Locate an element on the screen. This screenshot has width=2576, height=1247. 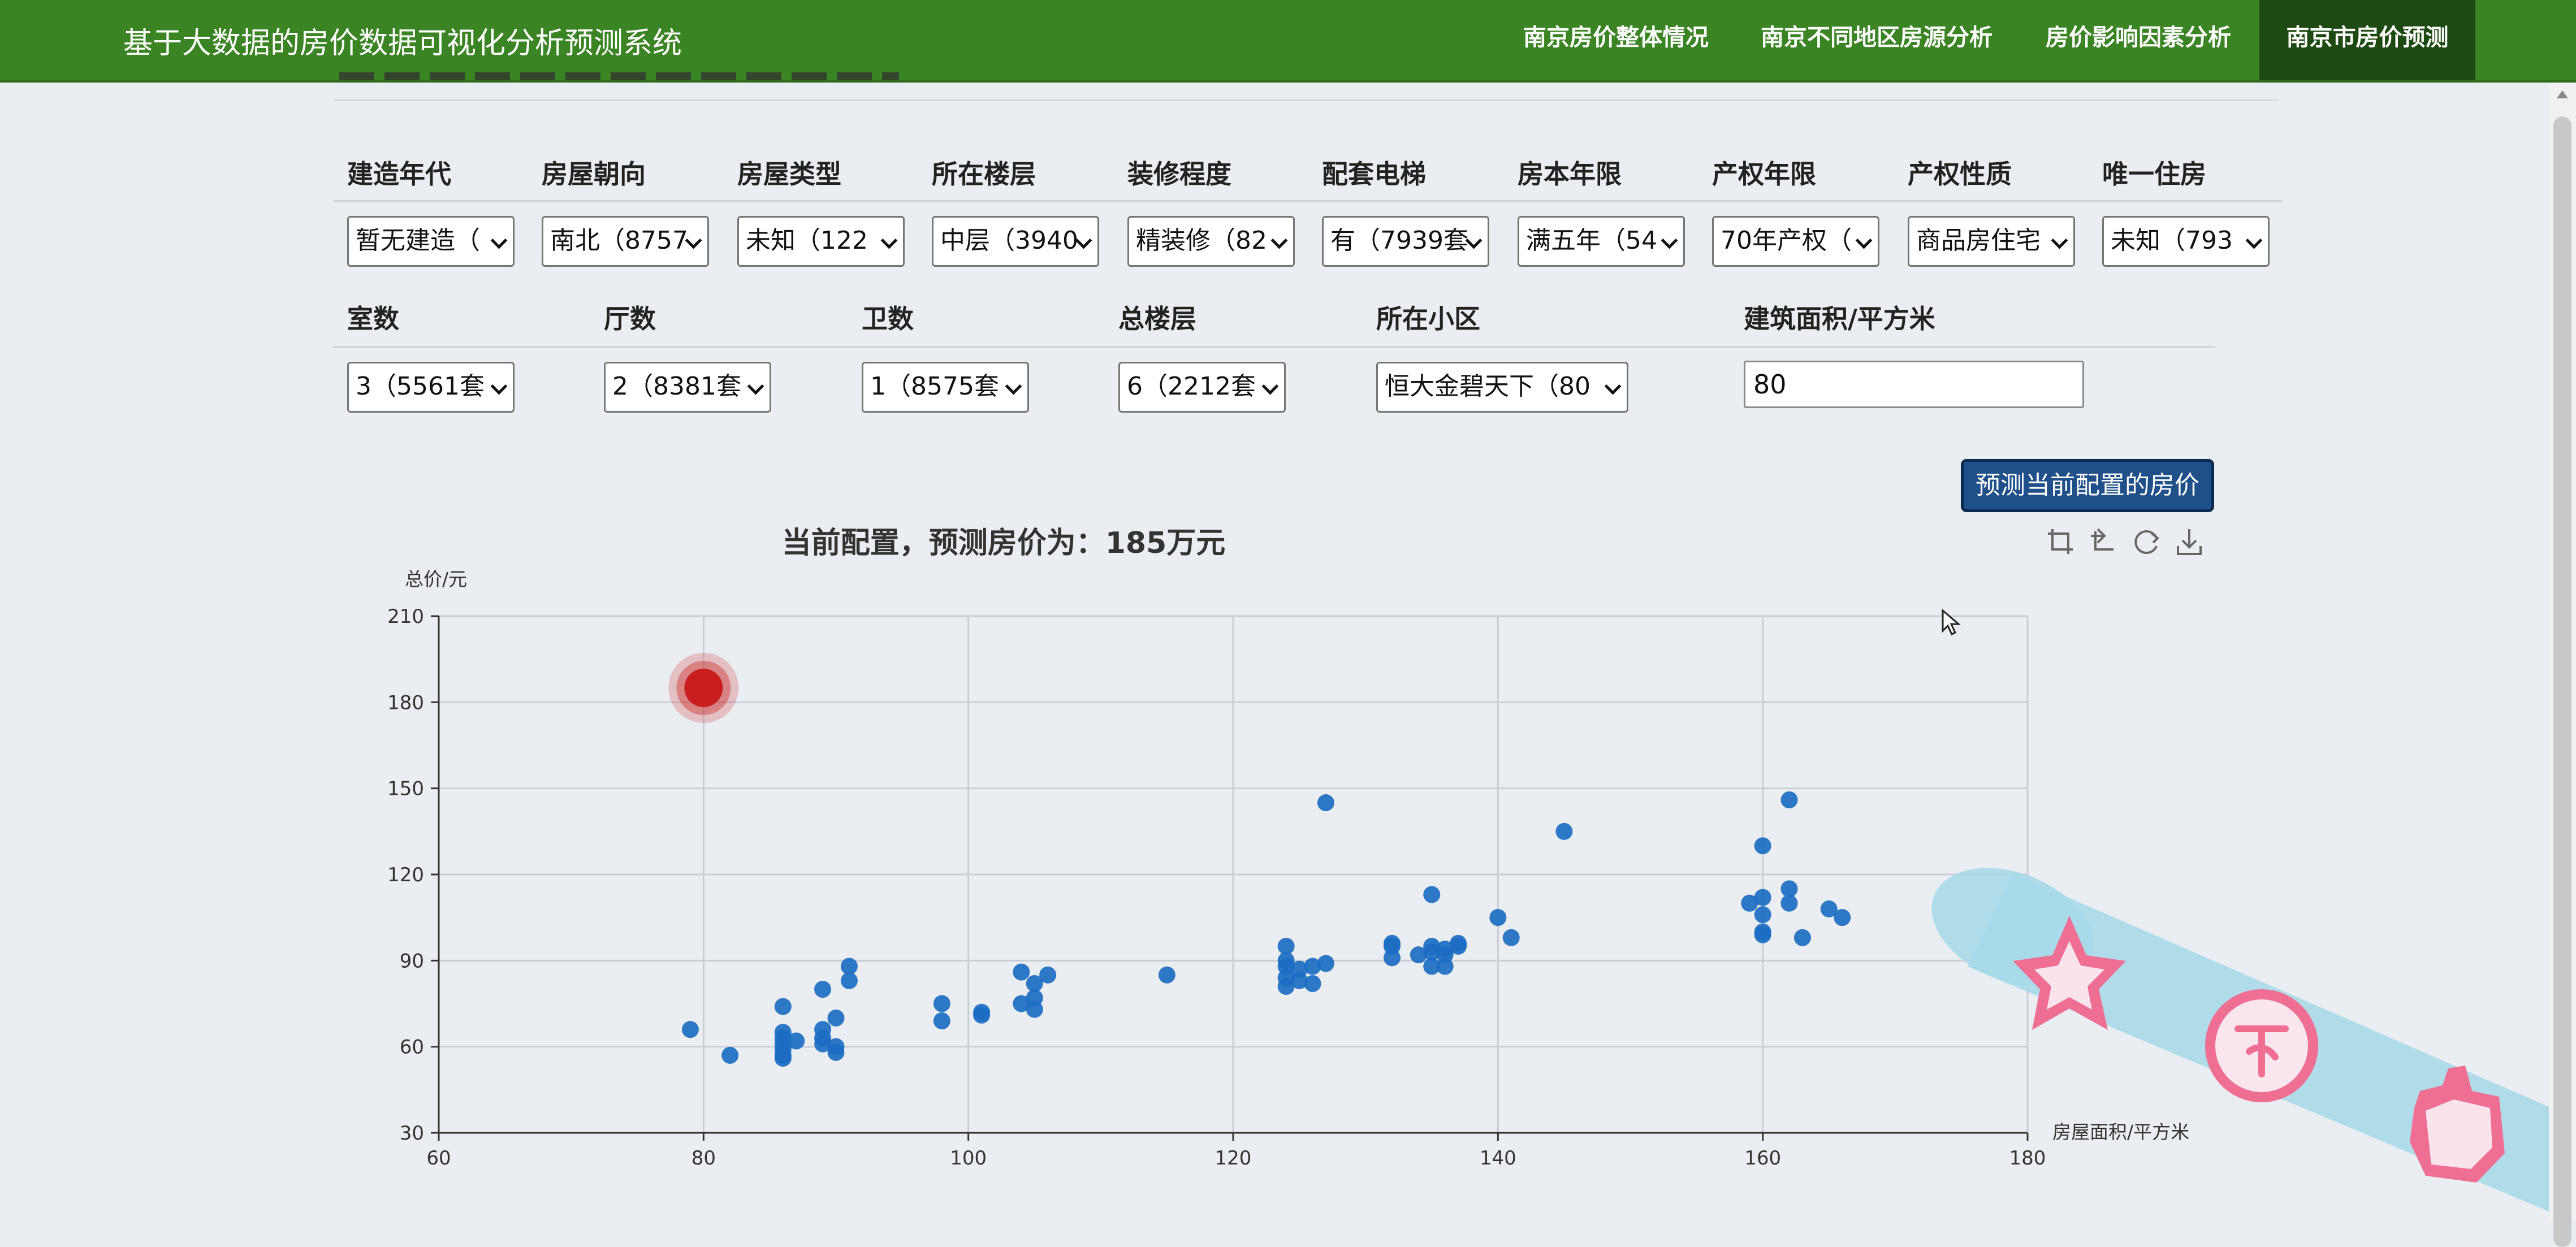
nav-district: 南京不同地区房源分析 is located at coordinates (1876, 37).